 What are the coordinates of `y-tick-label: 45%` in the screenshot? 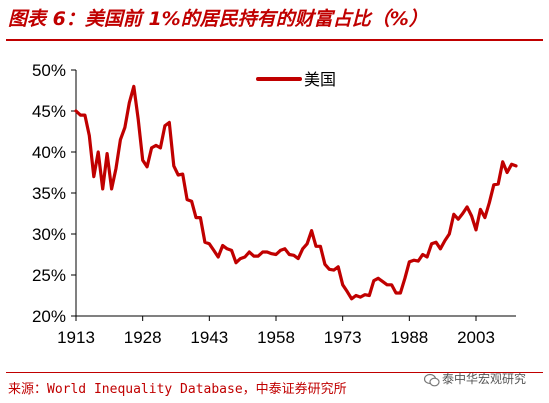 It's located at (49, 111).